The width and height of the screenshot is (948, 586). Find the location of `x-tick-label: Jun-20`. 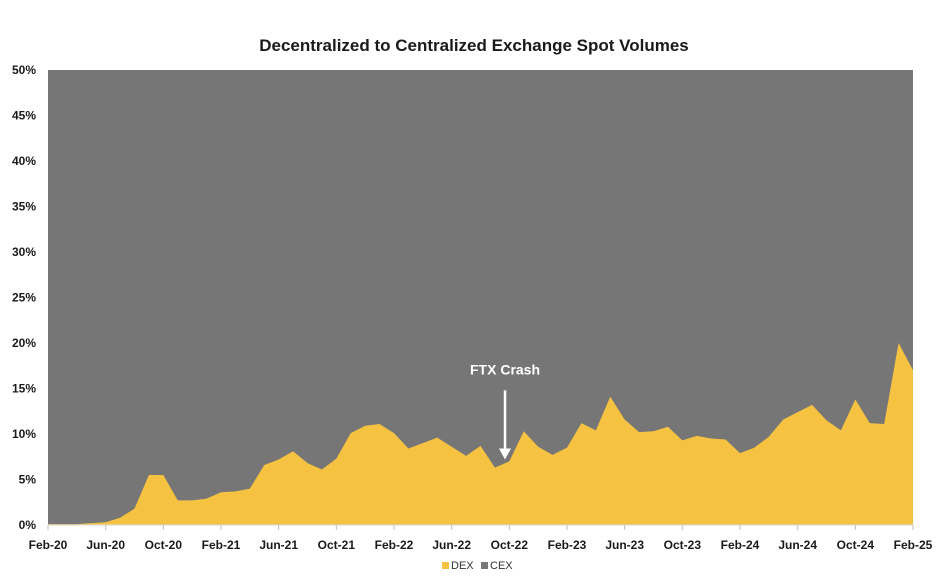

x-tick-label: Jun-20 is located at coordinates (105, 545).